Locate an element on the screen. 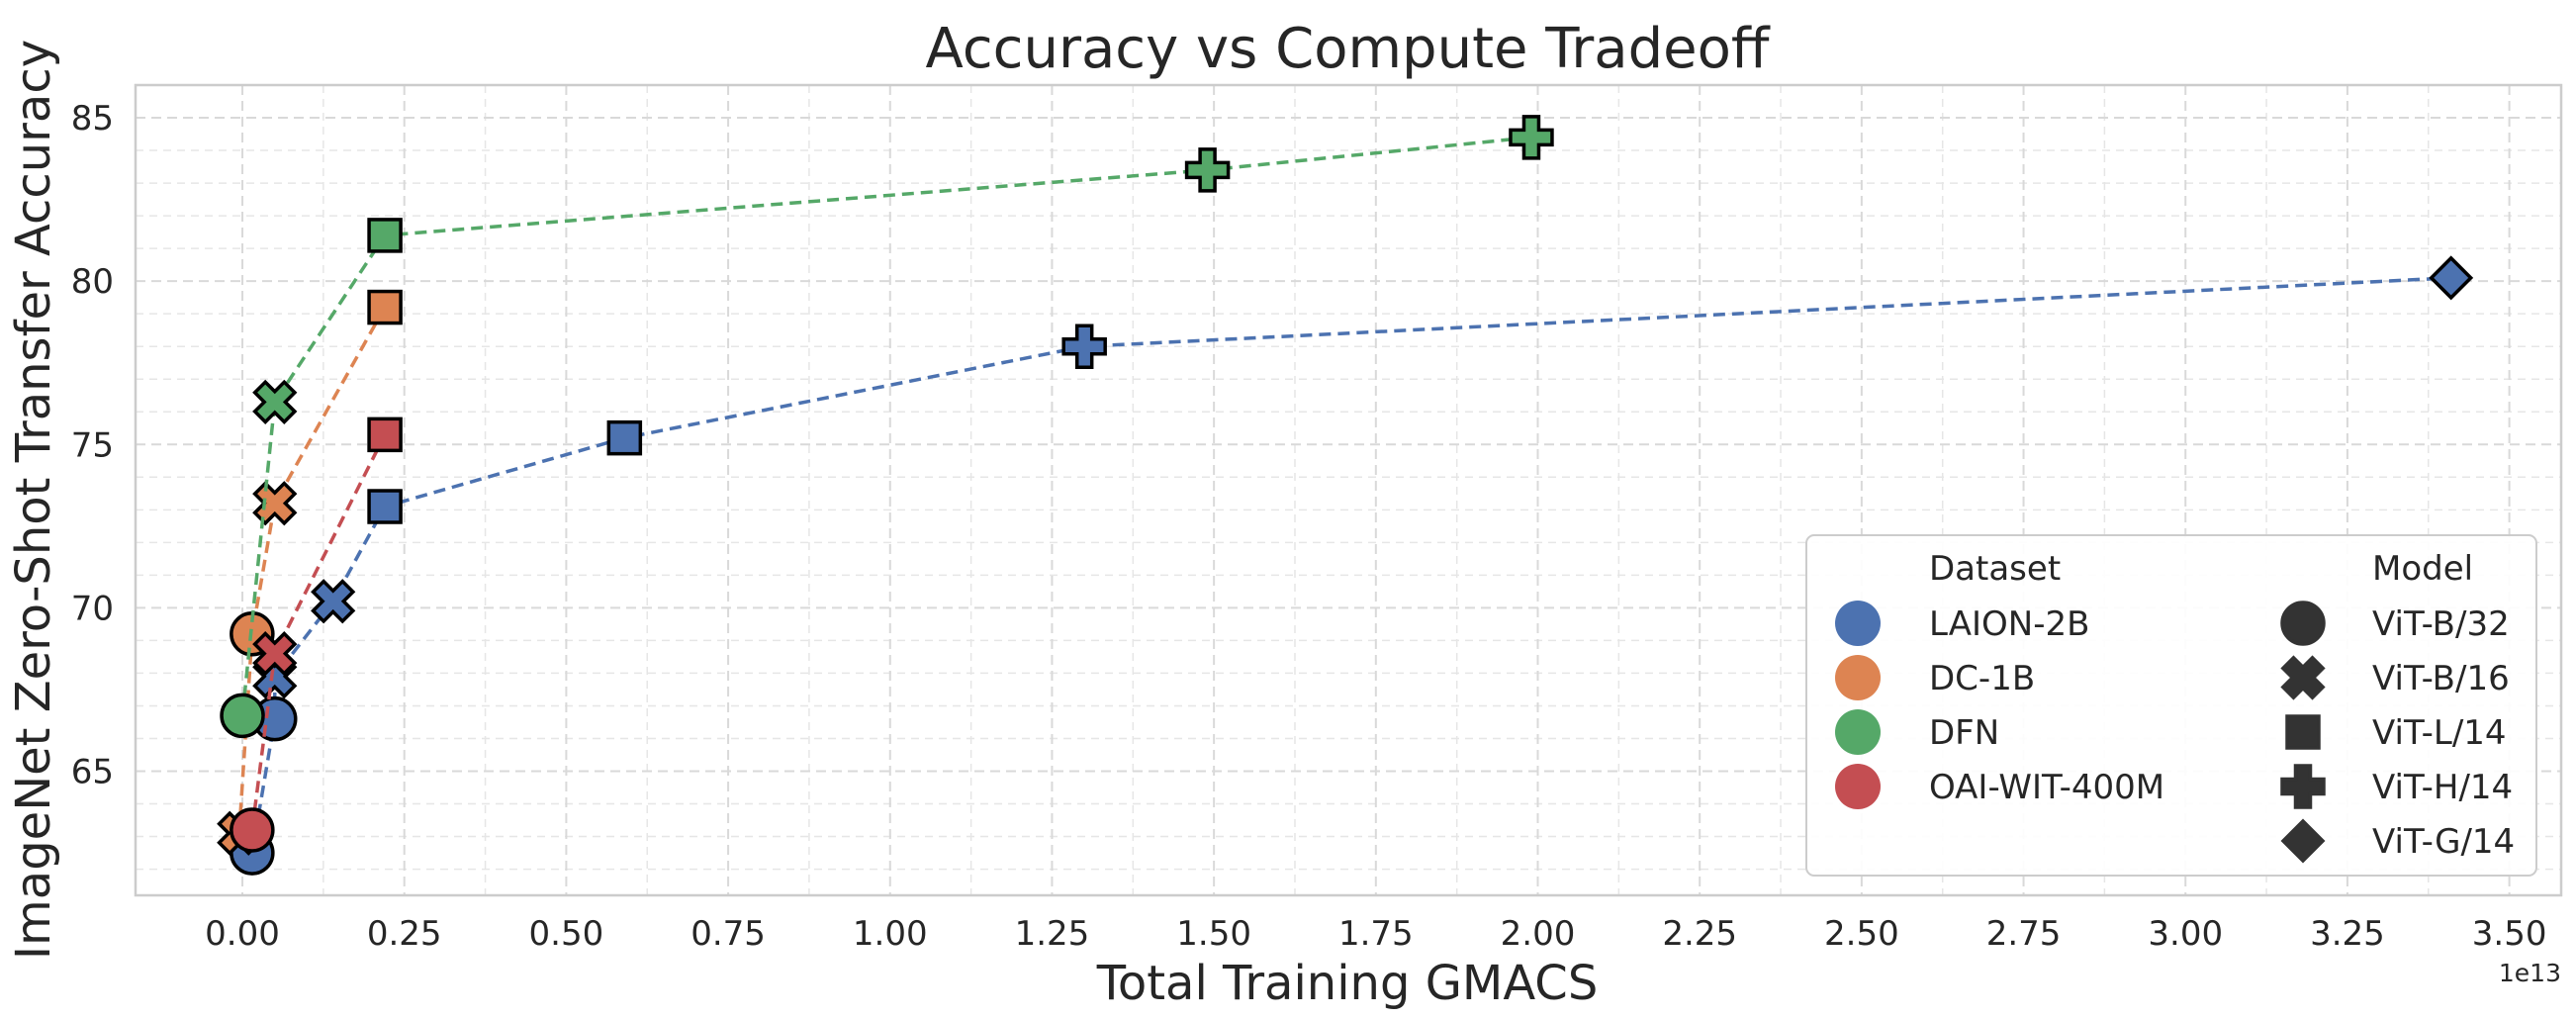 The height and width of the screenshot is (1019, 2576). y-tick-label: 85 is located at coordinates (93, 119).